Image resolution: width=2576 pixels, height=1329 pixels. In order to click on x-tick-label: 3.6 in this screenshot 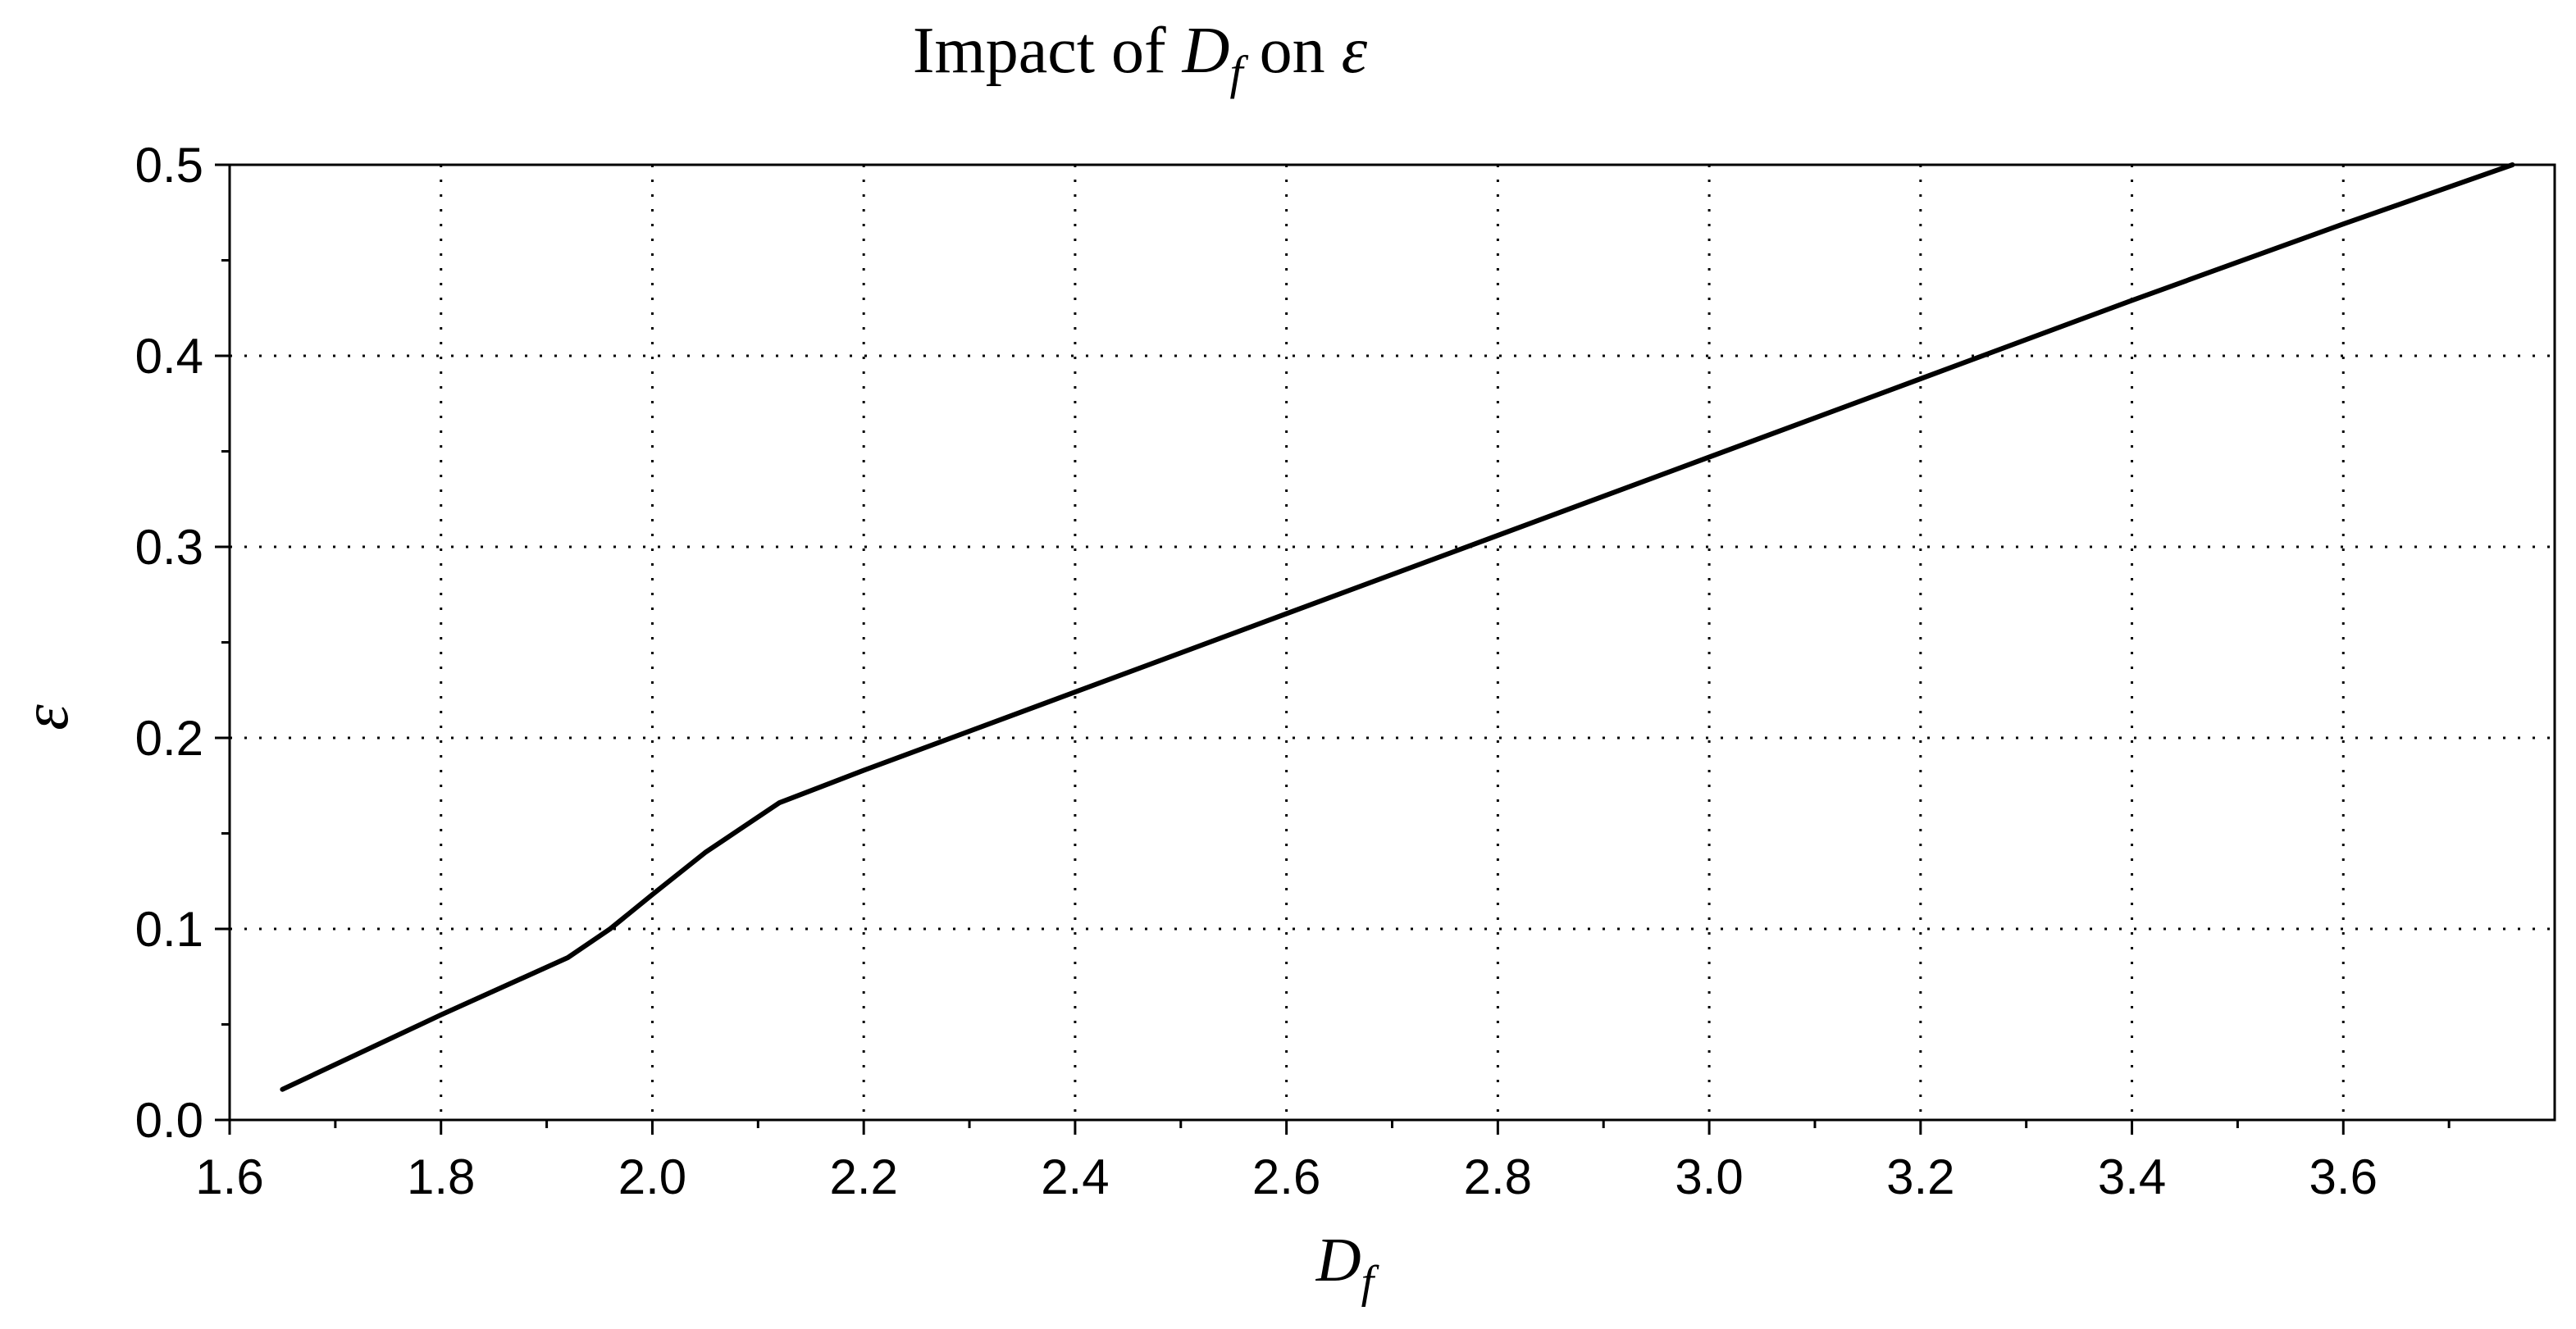, I will do `click(2343, 1176)`.